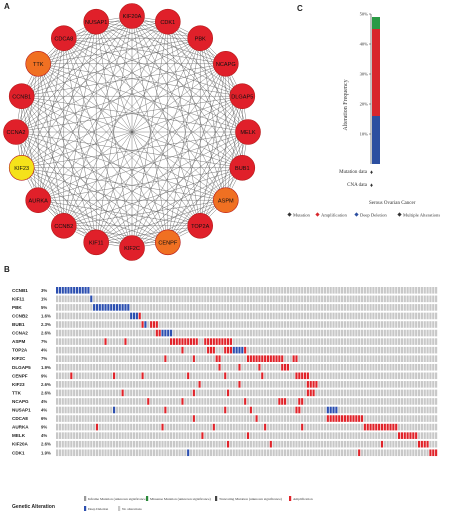 The image size is (474, 518). What do you see at coordinates (44, 358) in the screenshot?
I see `gene-percent: 7%` at bounding box center [44, 358].